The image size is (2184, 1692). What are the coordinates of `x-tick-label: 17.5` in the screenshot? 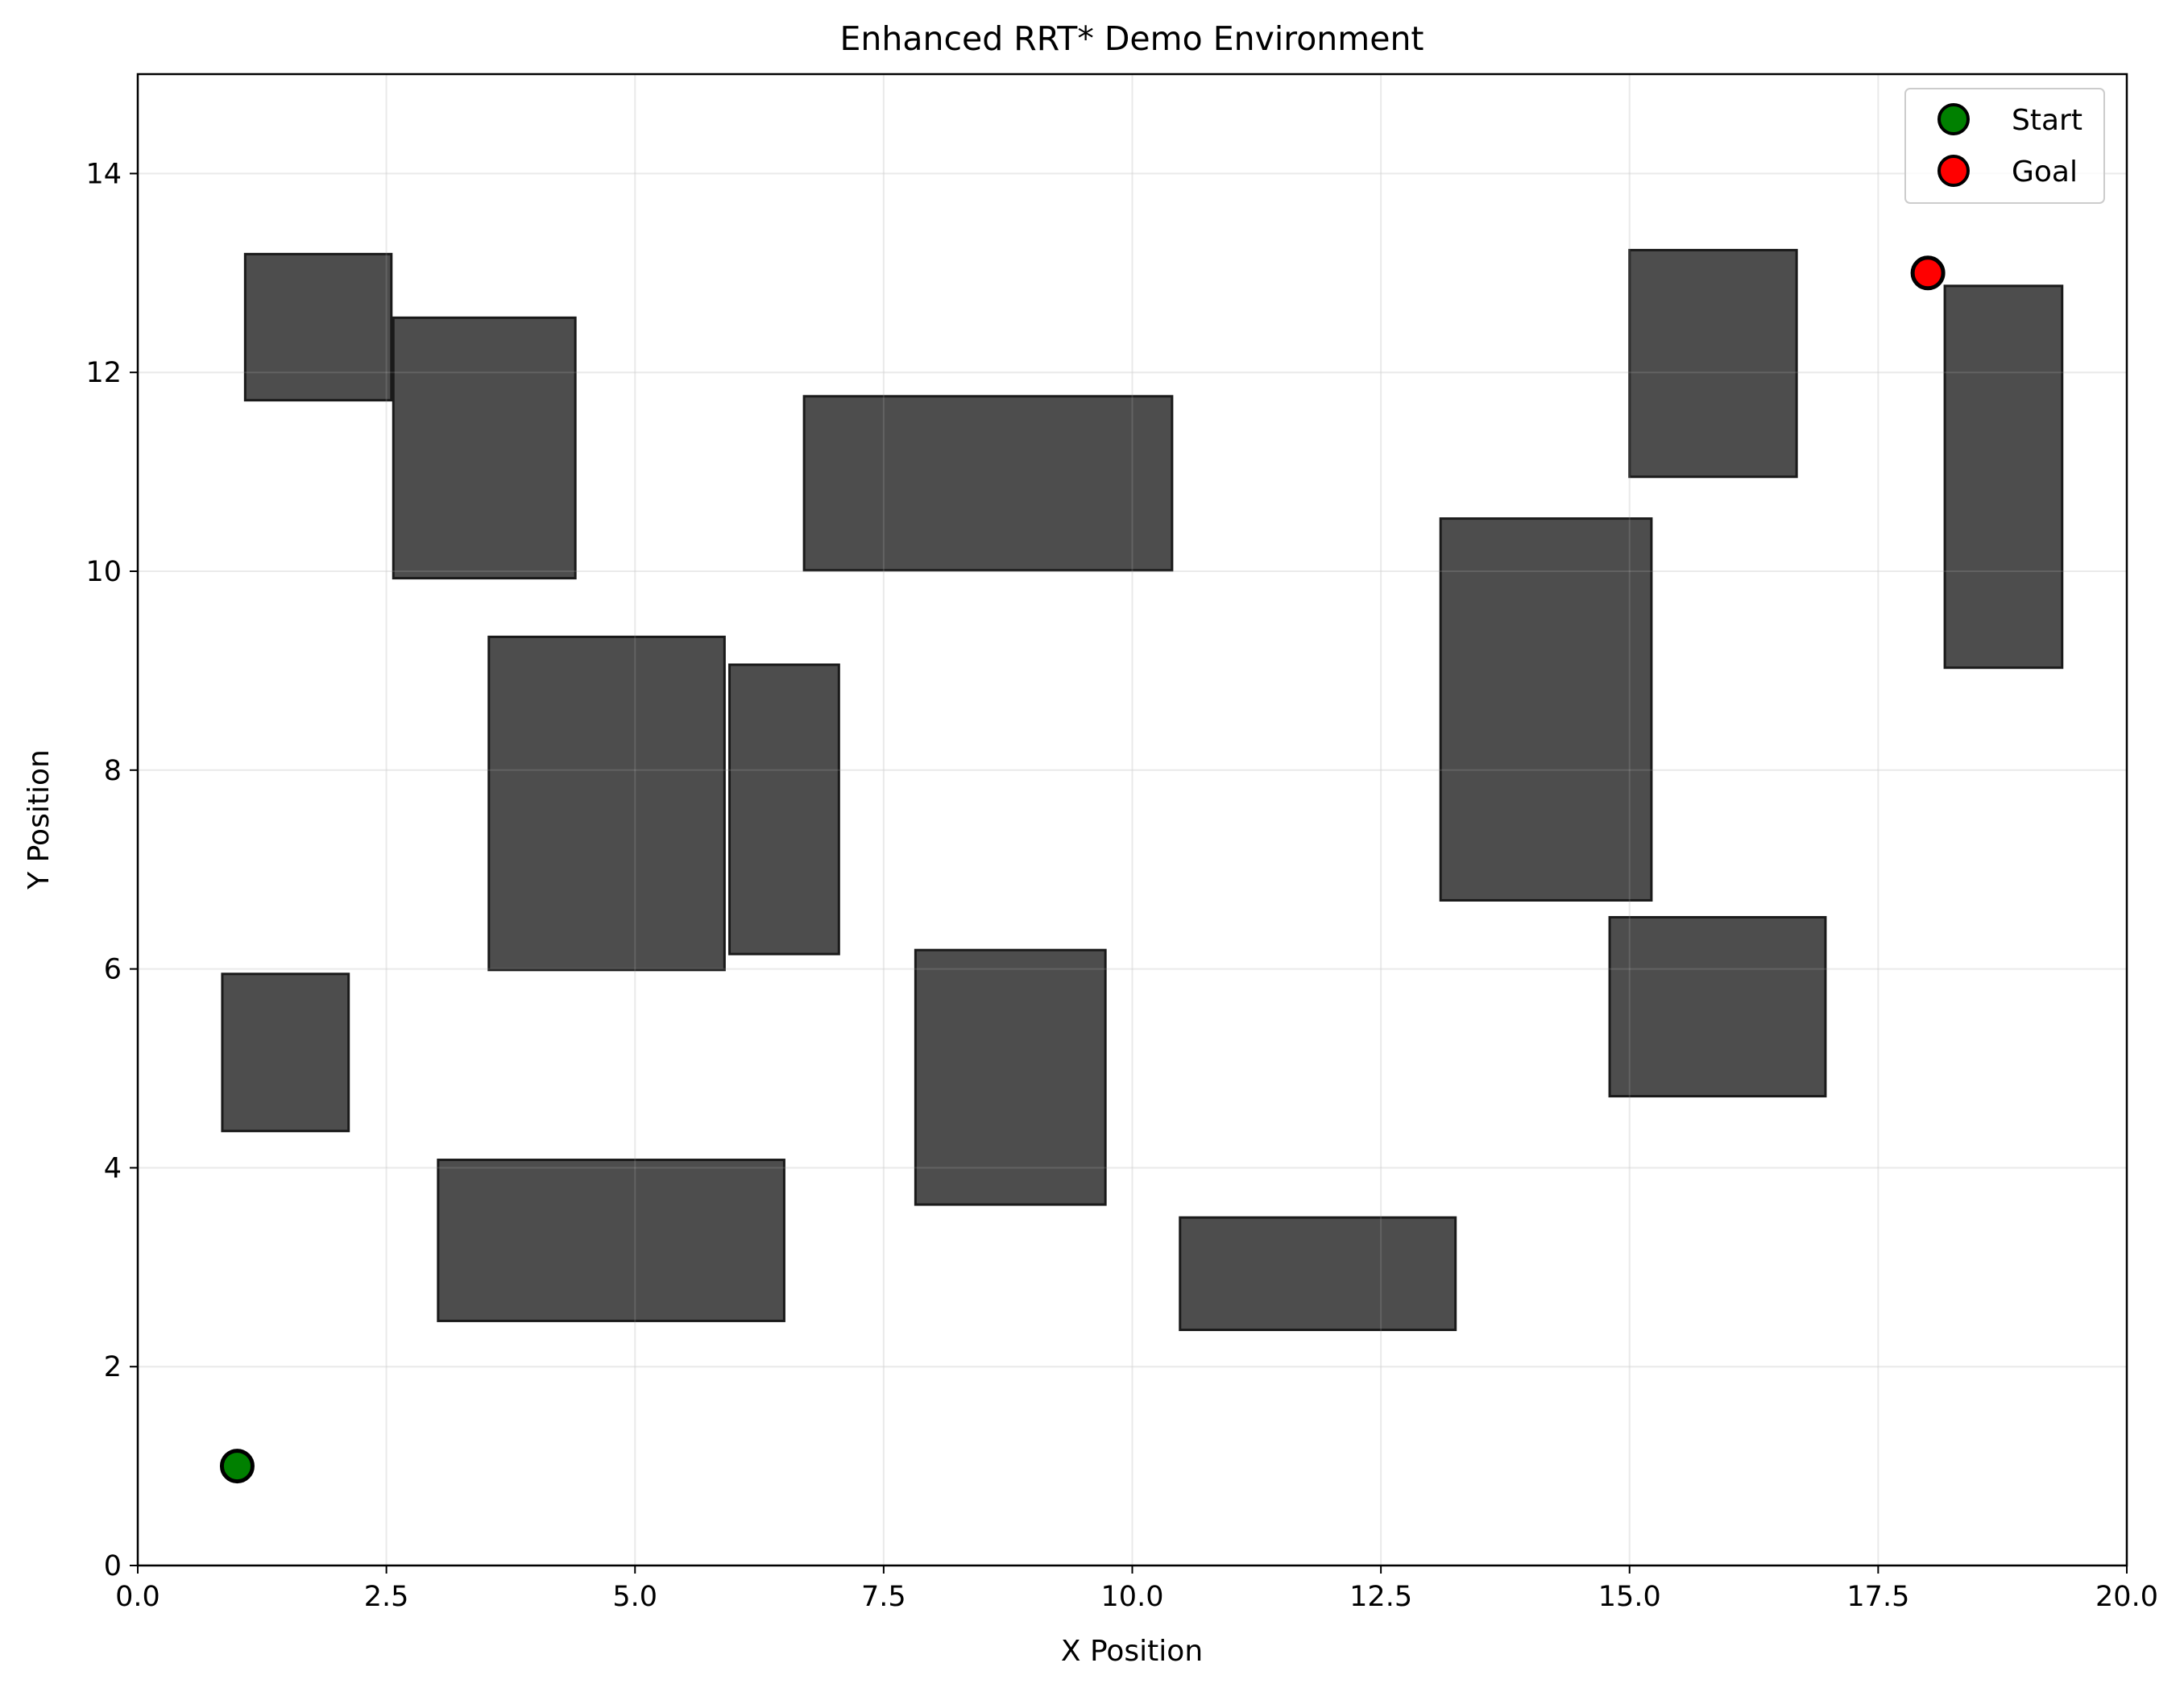 It's located at (1877, 1597).